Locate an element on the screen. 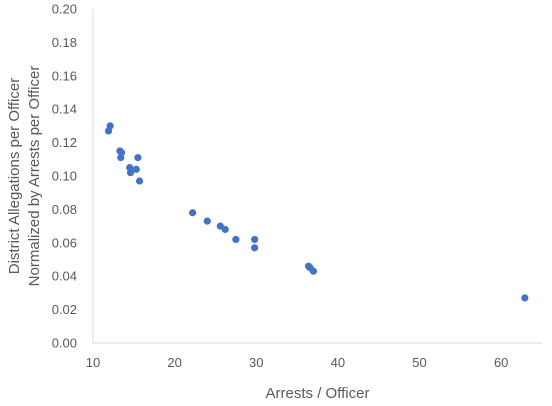  y-tick-label: 0.10 is located at coordinates (64, 176).